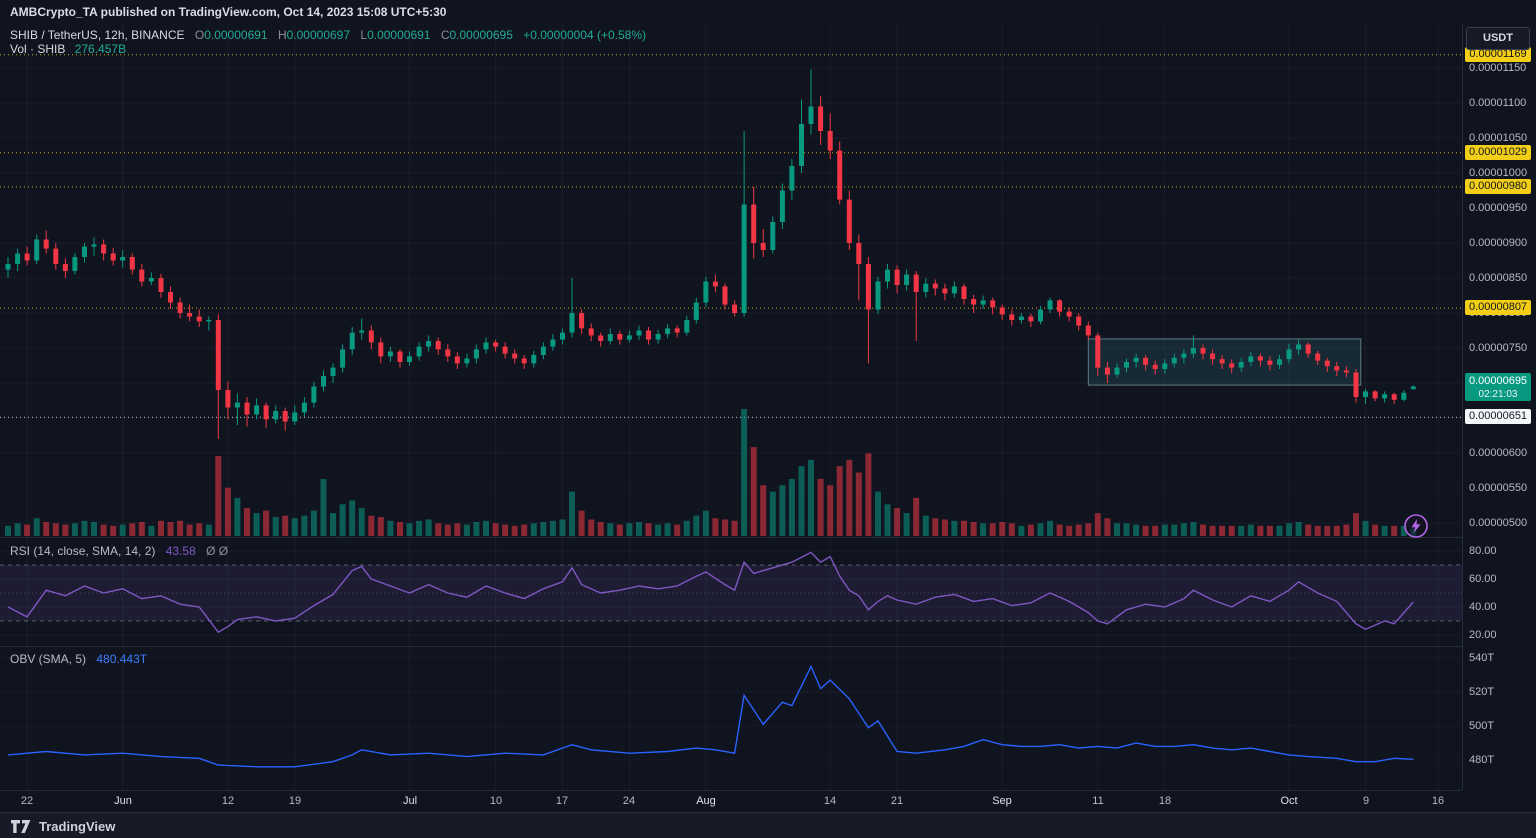  Describe the element at coordinates (1483, 607) in the screenshot. I see `rsi-tick-label: 40.00` at that location.